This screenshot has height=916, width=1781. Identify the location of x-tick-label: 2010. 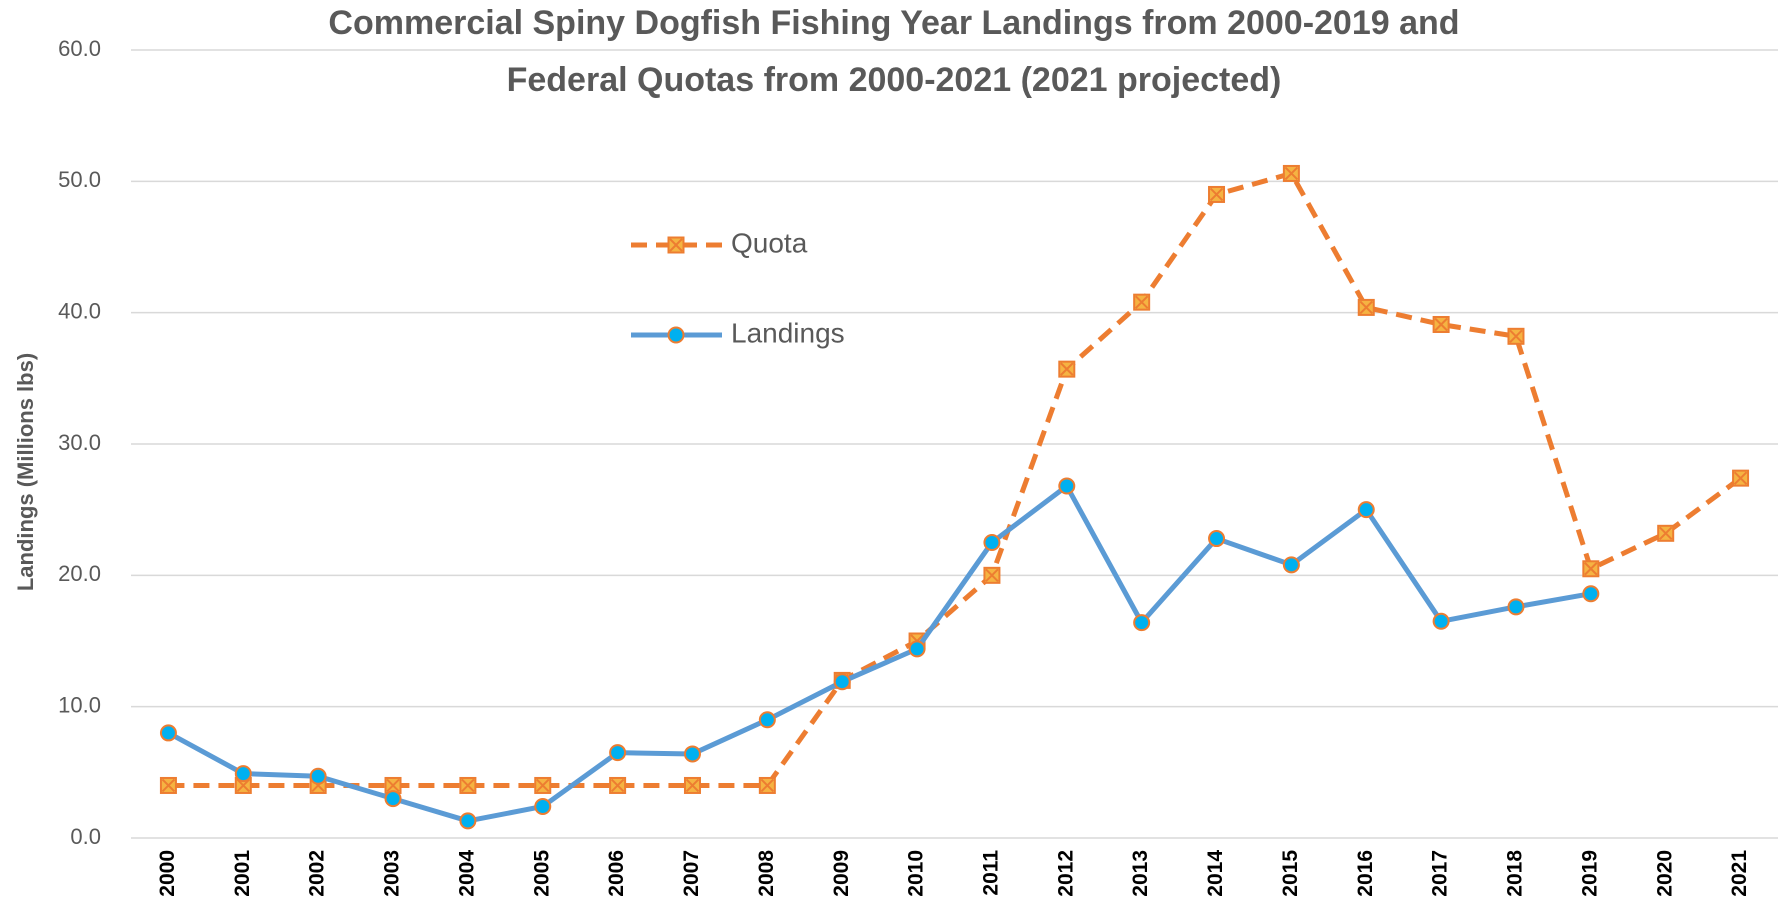
(916, 873).